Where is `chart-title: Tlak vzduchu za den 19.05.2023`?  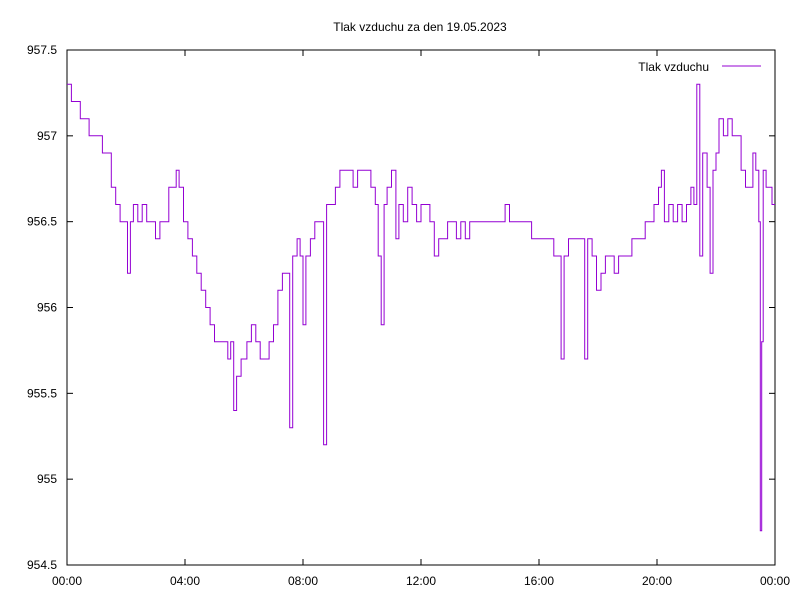 chart-title: Tlak vzduchu za den 19.05.2023 is located at coordinates (420, 27).